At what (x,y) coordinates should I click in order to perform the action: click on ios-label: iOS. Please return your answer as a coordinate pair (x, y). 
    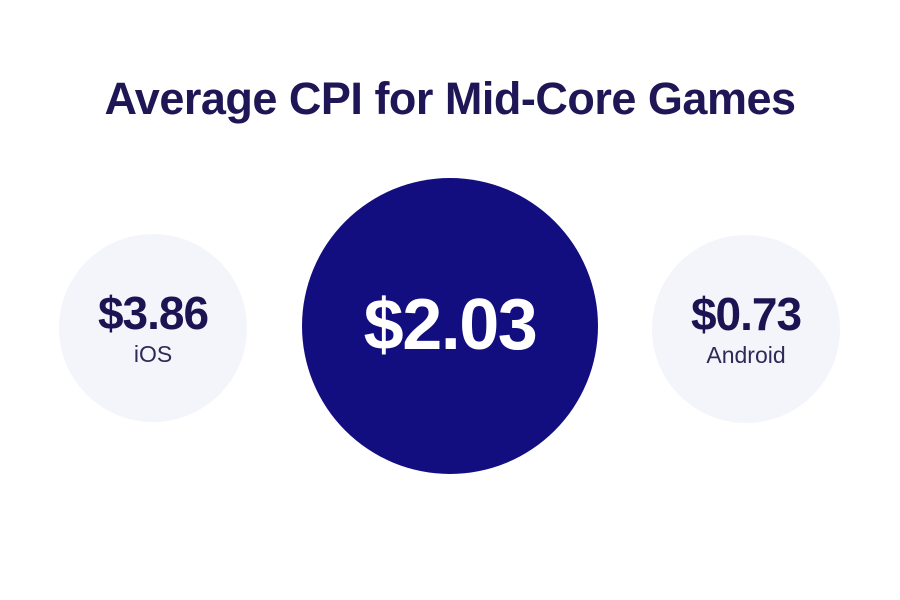
    Looking at the image, I should click on (153, 353).